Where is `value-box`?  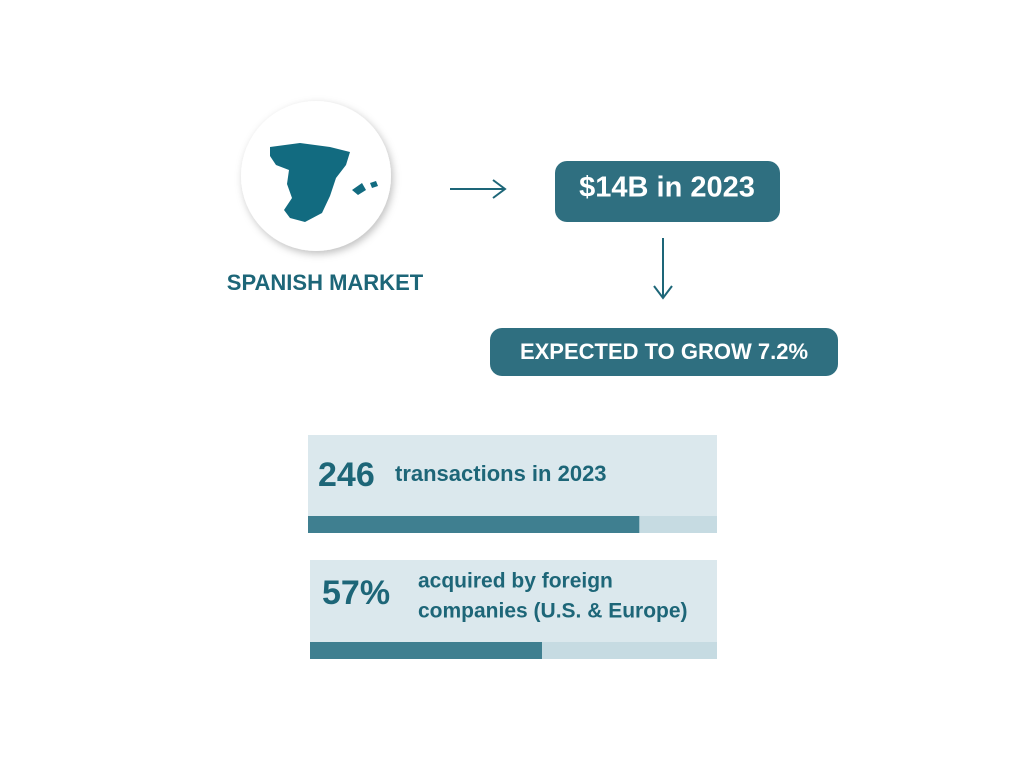 value-box is located at coordinates (667, 191).